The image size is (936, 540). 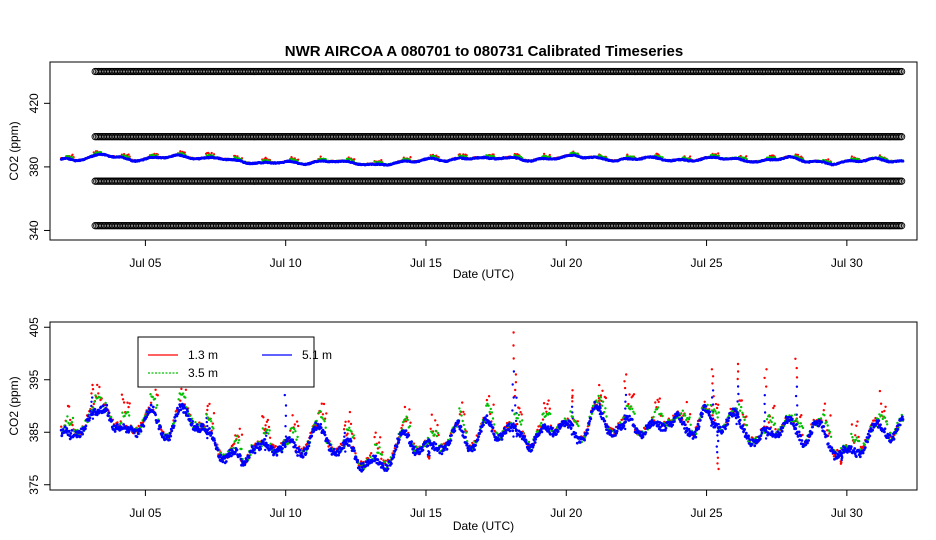 I want to click on x-tick-label: Jul 10, so click(x=286, y=263).